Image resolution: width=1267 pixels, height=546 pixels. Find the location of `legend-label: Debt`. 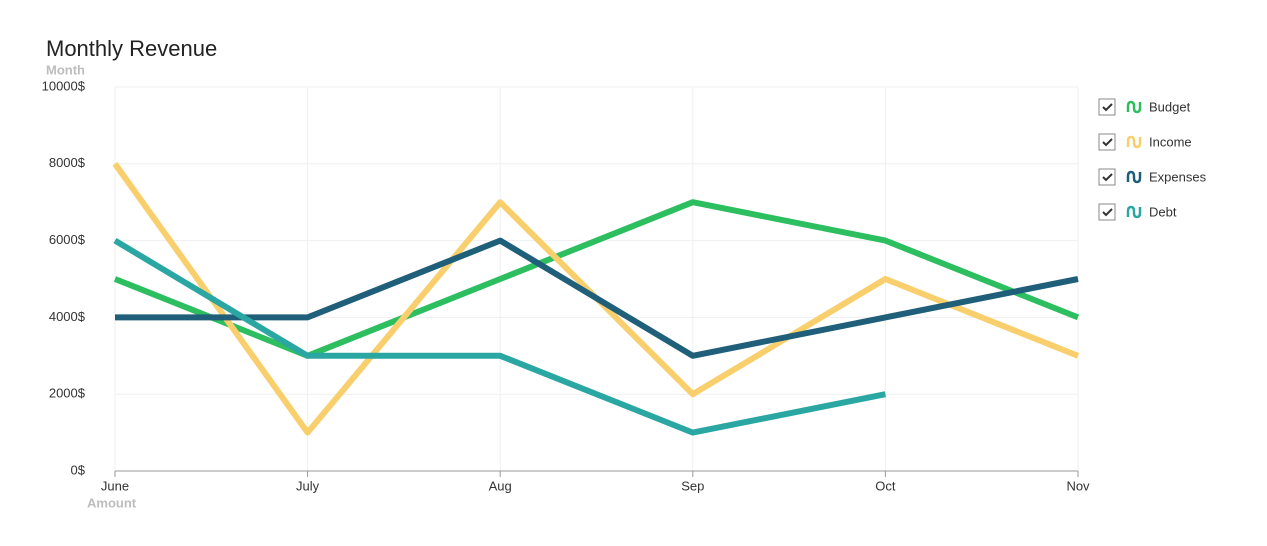

legend-label: Debt is located at coordinates (1163, 211).